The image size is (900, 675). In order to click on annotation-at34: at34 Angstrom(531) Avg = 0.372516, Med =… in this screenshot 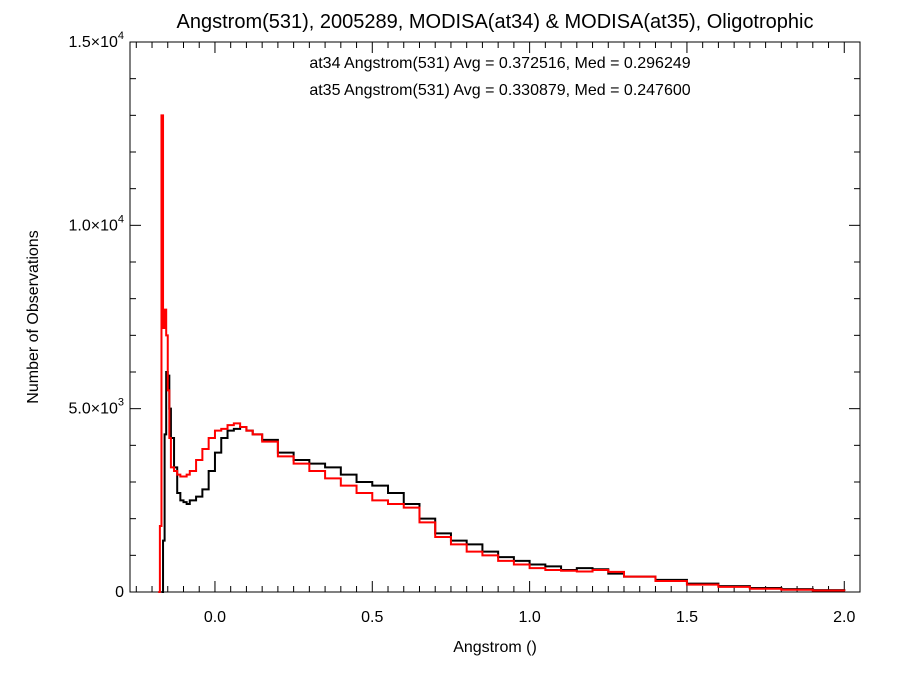, I will do `click(499, 63)`.